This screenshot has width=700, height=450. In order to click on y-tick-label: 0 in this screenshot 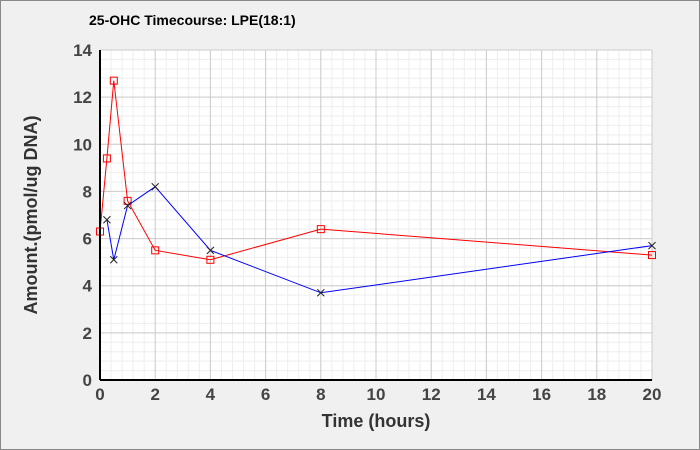, I will do `click(87, 380)`.